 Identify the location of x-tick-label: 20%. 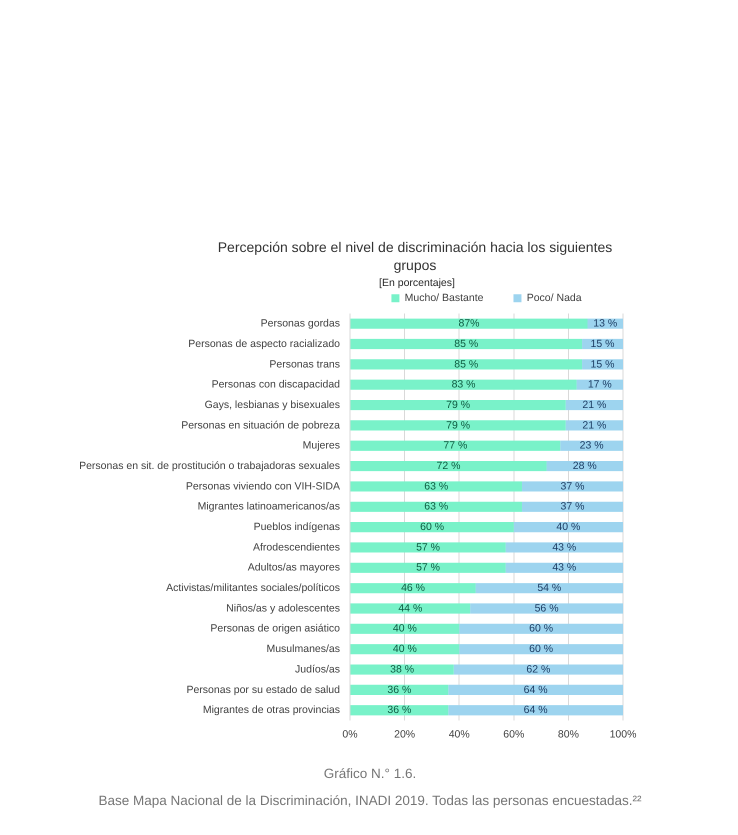
(405, 734).